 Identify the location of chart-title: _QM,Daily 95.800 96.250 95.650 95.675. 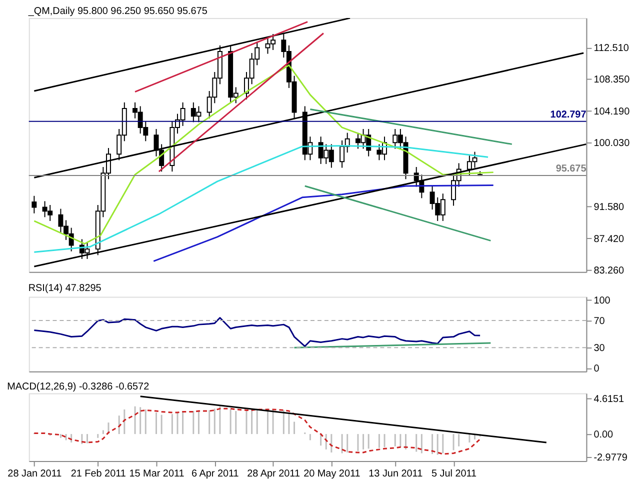
(117, 12).